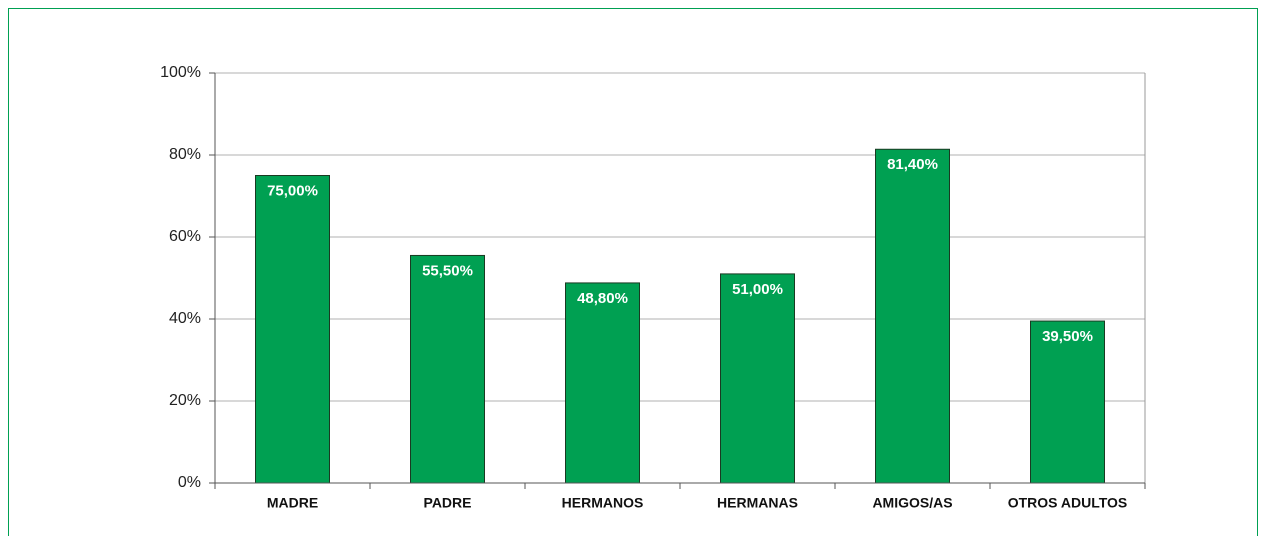 Image resolution: width=1266 pixels, height=536 pixels. Describe the element at coordinates (189, 482) in the screenshot. I see `y-tick-label: 0%` at that location.